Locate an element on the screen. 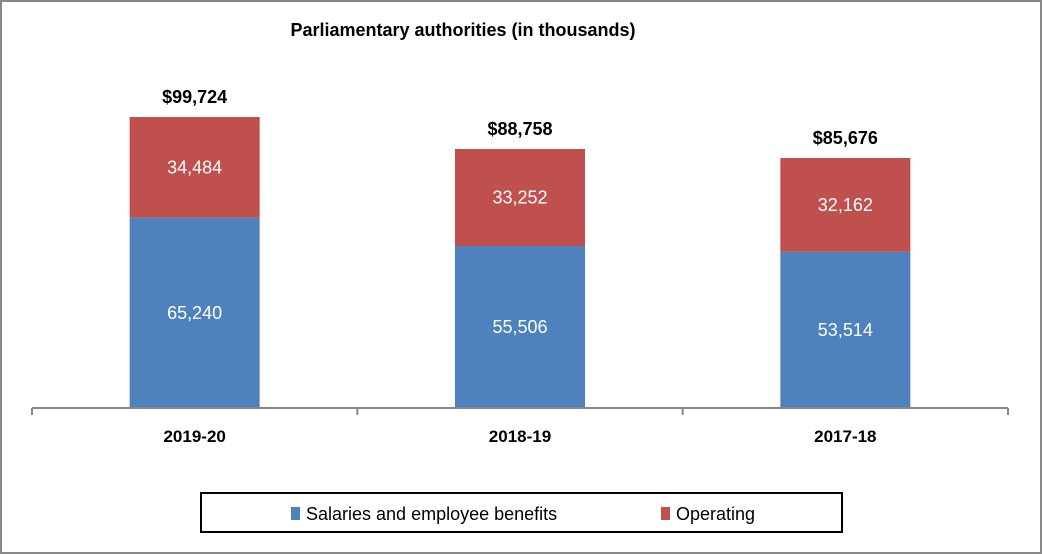 This screenshot has width=1042, height=554. legend is located at coordinates (521, 512).